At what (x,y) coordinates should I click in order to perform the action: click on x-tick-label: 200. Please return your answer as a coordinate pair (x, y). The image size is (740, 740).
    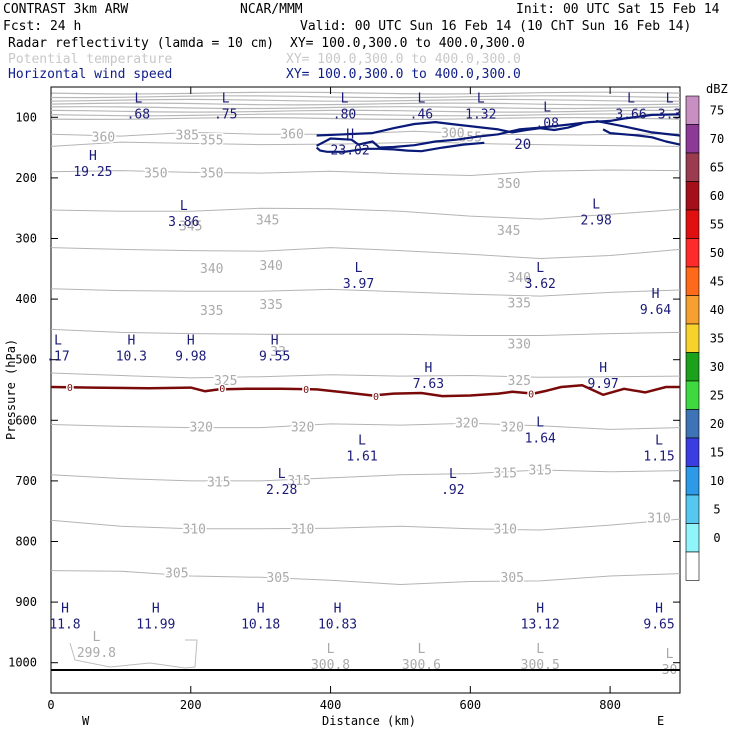
    Looking at the image, I should click on (191, 705).